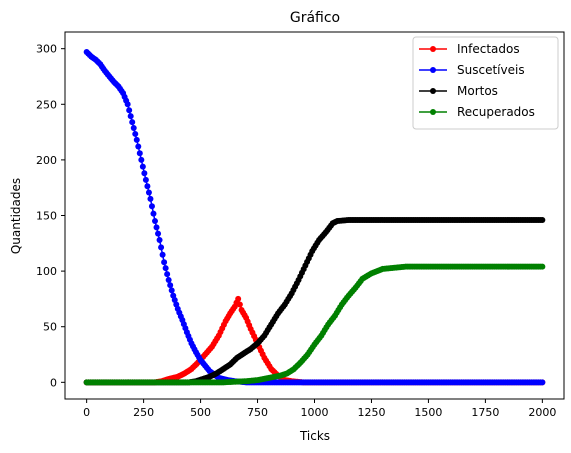 Image resolution: width=571 pixels, height=453 pixels. What do you see at coordinates (477, 91) in the screenshot?
I see `legend-label: Mortos` at bounding box center [477, 91].